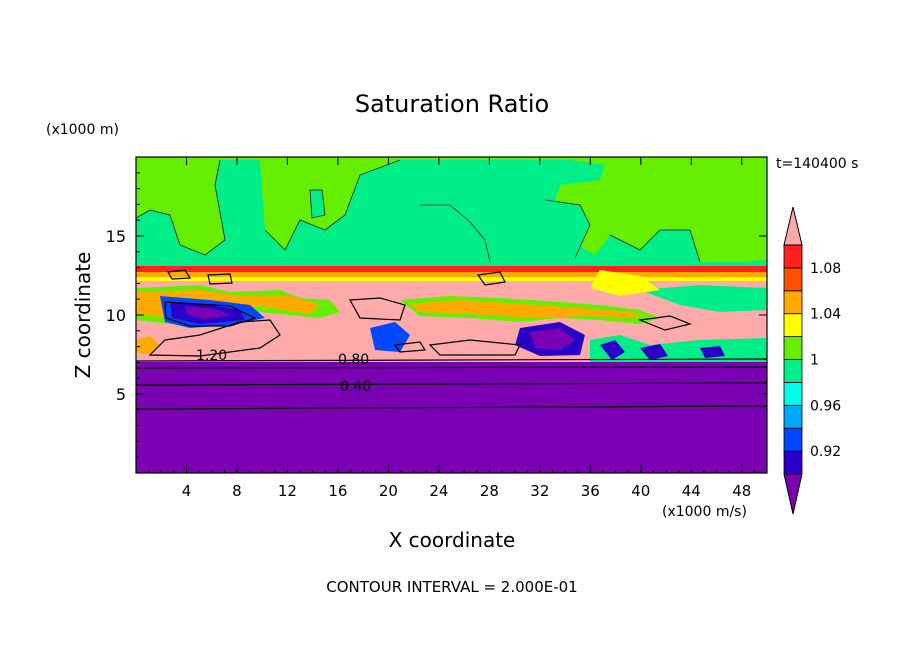 The image size is (904, 654). What do you see at coordinates (82, 130) in the screenshot?
I see `y-unit-label: (x1000 m)` at bounding box center [82, 130].